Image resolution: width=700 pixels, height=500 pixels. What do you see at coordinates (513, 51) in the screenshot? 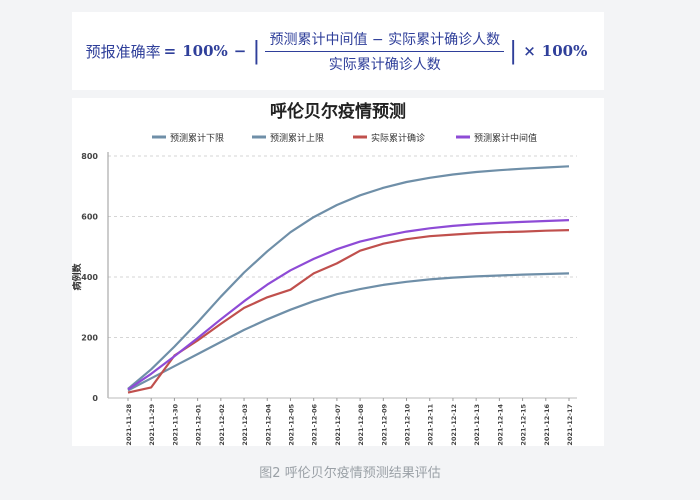
I see `formula-abs-right: |` at bounding box center [513, 51].